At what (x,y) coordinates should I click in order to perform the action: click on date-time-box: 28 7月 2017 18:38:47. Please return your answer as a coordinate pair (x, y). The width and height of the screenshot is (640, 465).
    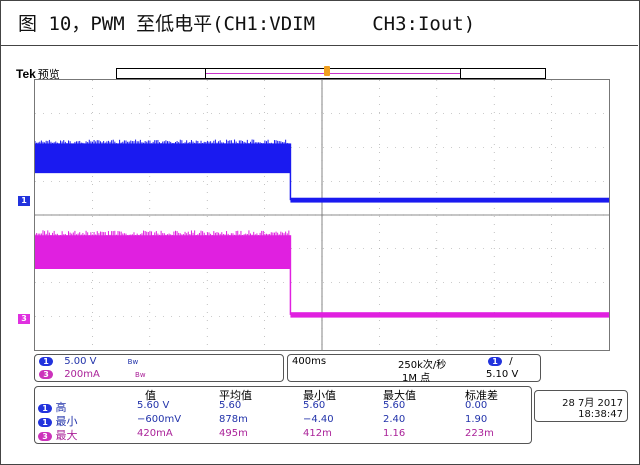
    Looking at the image, I should click on (581, 406).